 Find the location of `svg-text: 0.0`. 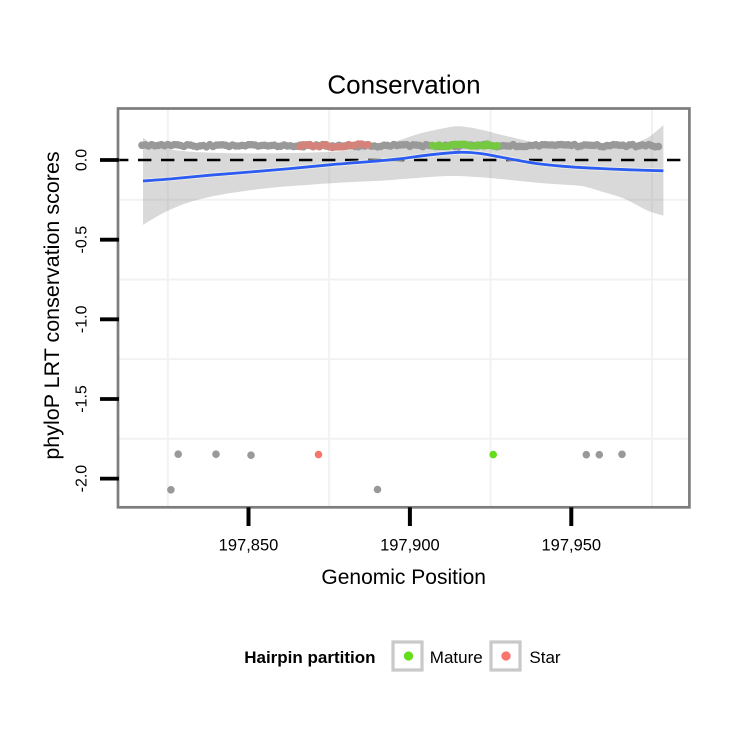

svg-text: 0.0 is located at coordinates (82, 160).